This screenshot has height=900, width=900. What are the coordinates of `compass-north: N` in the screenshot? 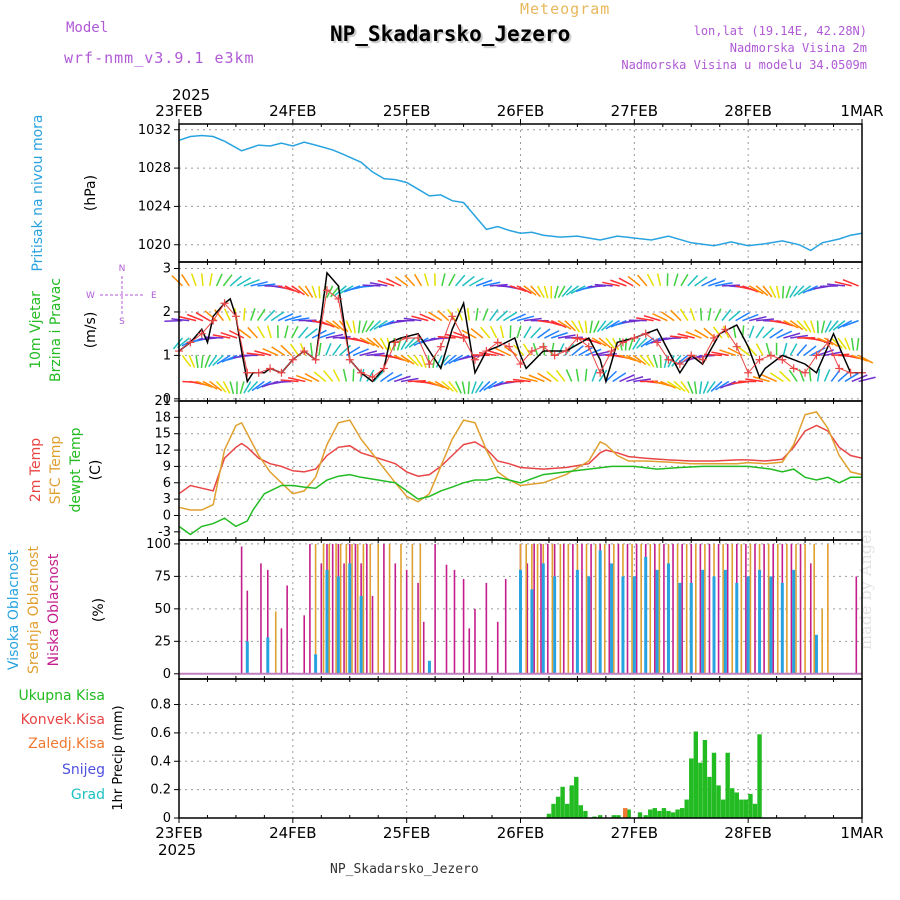 It's located at (122, 269).